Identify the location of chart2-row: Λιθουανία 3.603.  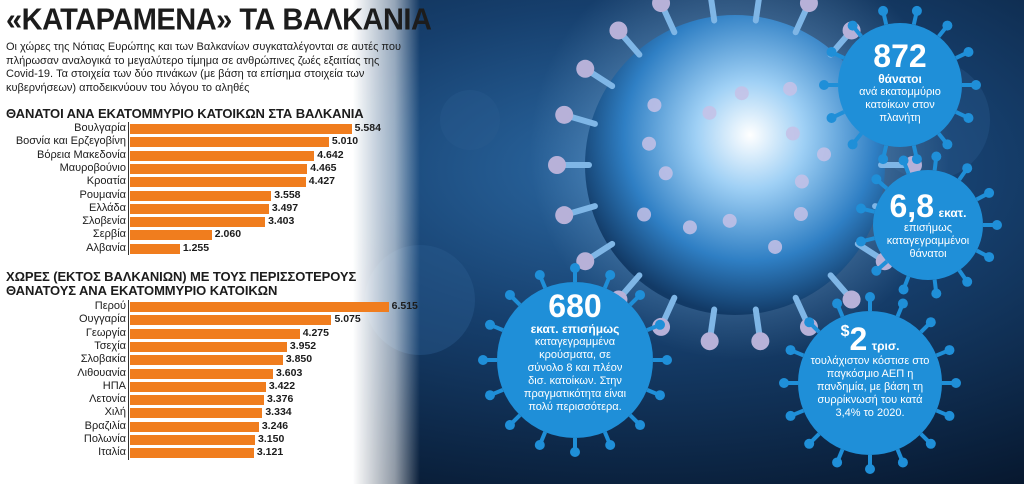
(200, 373).